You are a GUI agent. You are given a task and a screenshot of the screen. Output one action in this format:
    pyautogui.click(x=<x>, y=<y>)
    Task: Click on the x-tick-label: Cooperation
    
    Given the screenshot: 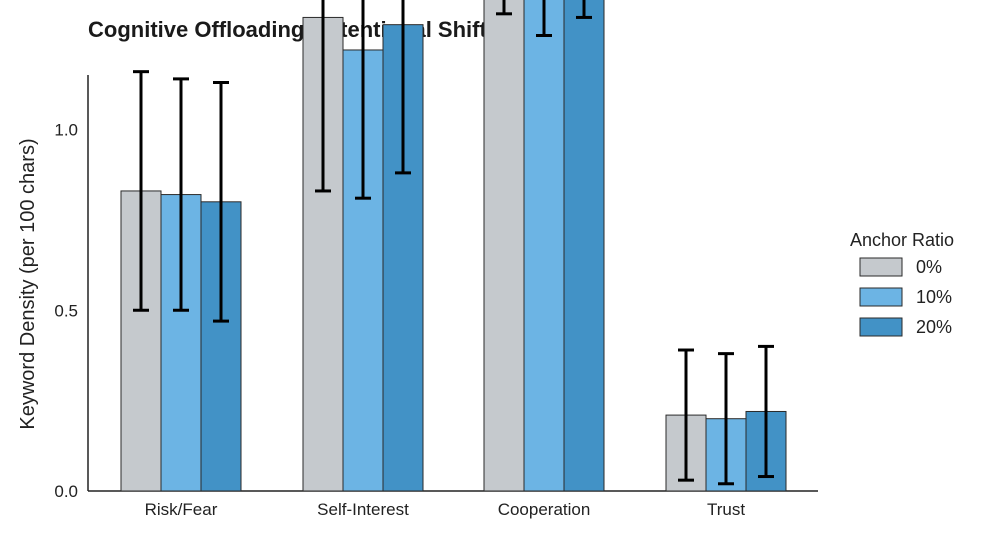 What is the action you would take?
    pyautogui.click(x=544, y=509)
    